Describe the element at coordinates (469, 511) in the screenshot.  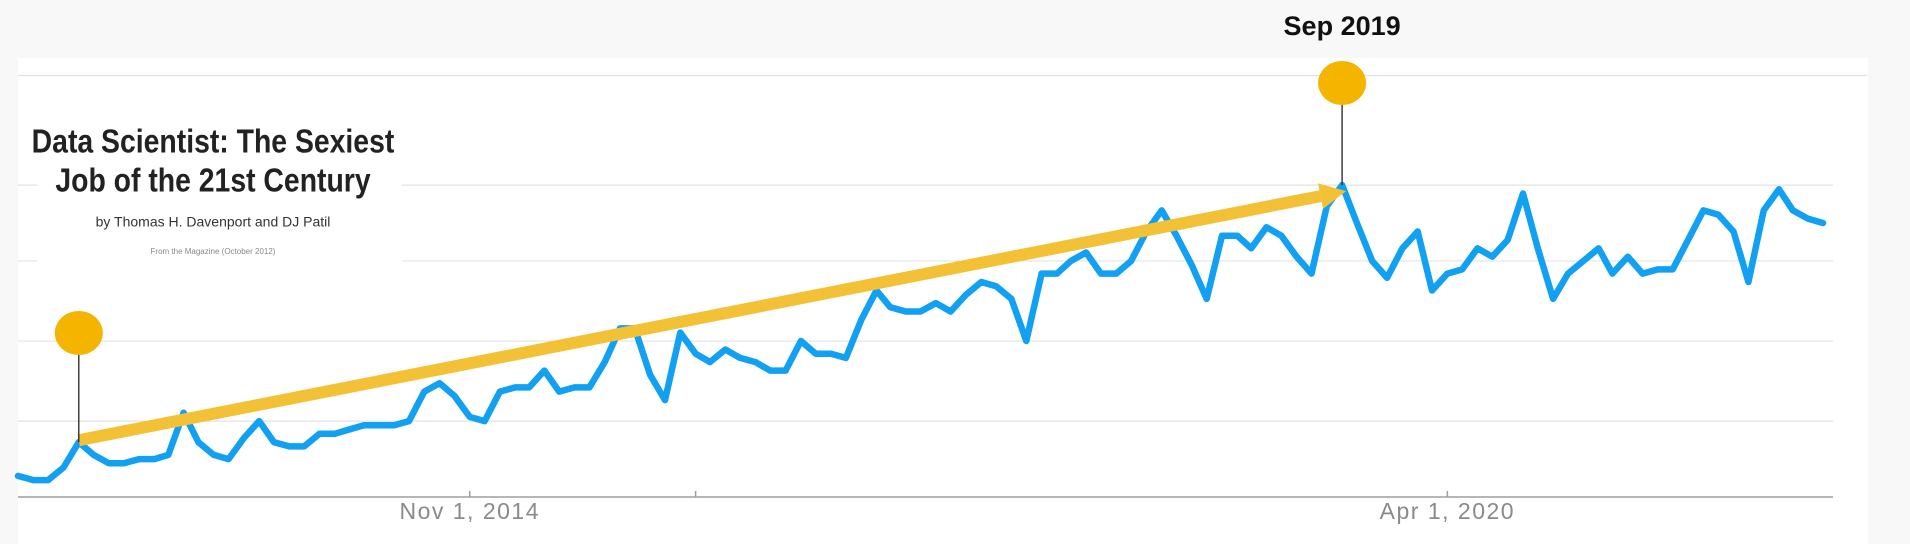
I see `x-tick-label: Nov 1, 2014` at that location.